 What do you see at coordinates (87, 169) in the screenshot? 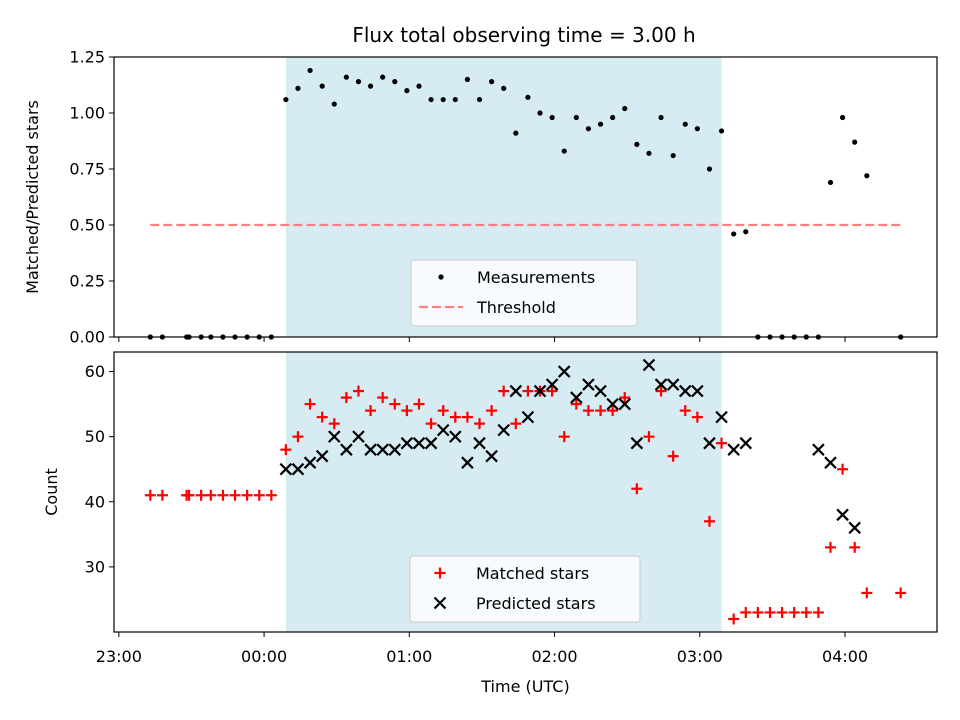
I see `top-y-tick-label: 0.75` at bounding box center [87, 169].